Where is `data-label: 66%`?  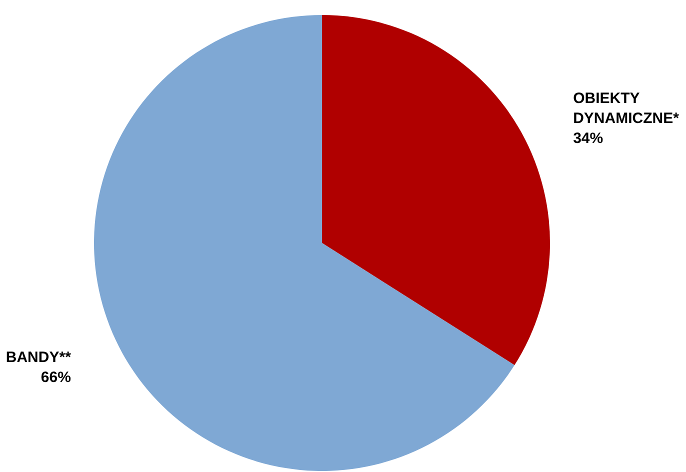 data-label: 66% is located at coordinates (55, 377).